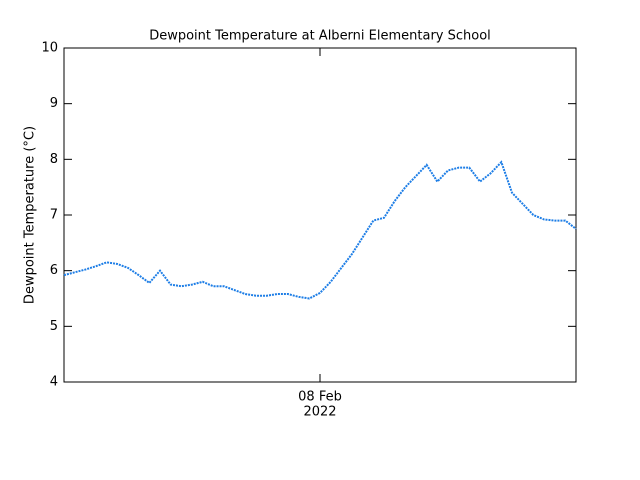  I want to click on x-tick-label: 08 Feb, so click(320, 397).